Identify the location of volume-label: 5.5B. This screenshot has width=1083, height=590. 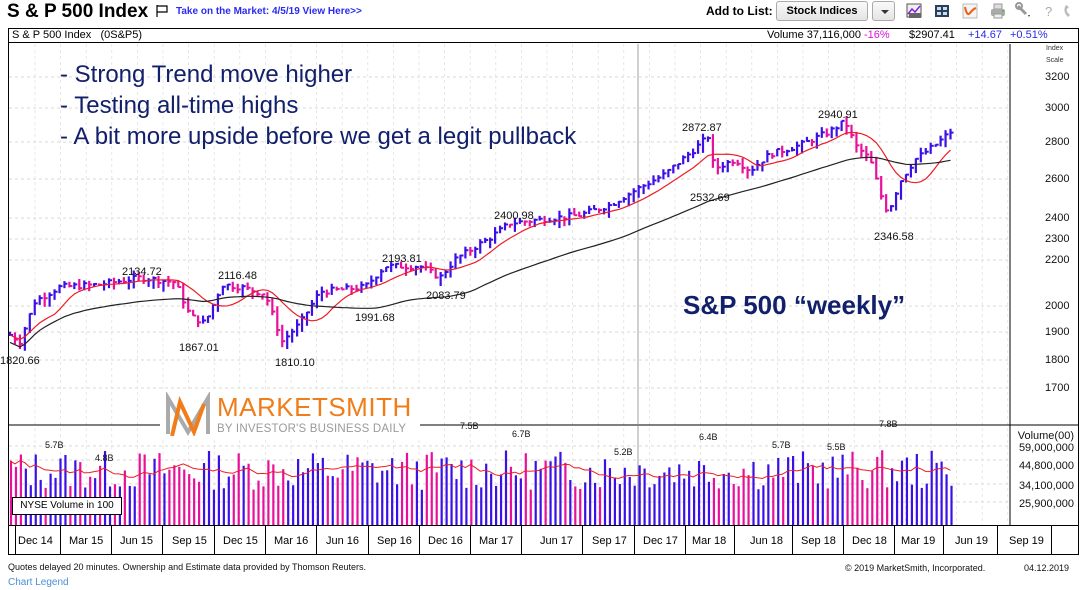
(836, 447).